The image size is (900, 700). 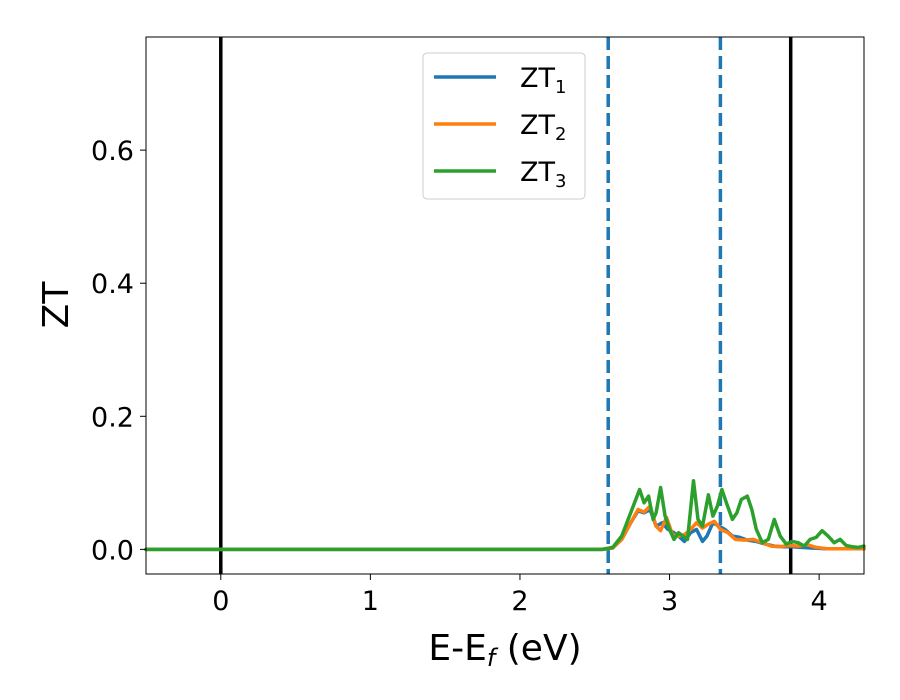 What do you see at coordinates (56, 305) in the screenshot?
I see `y-axis-label: ZT` at bounding box center [56, 305].